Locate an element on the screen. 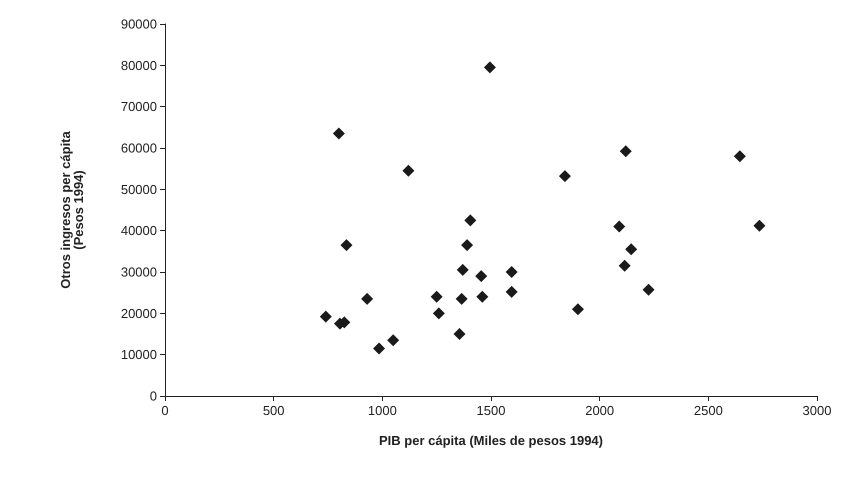 This screenshot has height=484, width=854. y-tick-label: 30000 is located at coordinates (138, 272).